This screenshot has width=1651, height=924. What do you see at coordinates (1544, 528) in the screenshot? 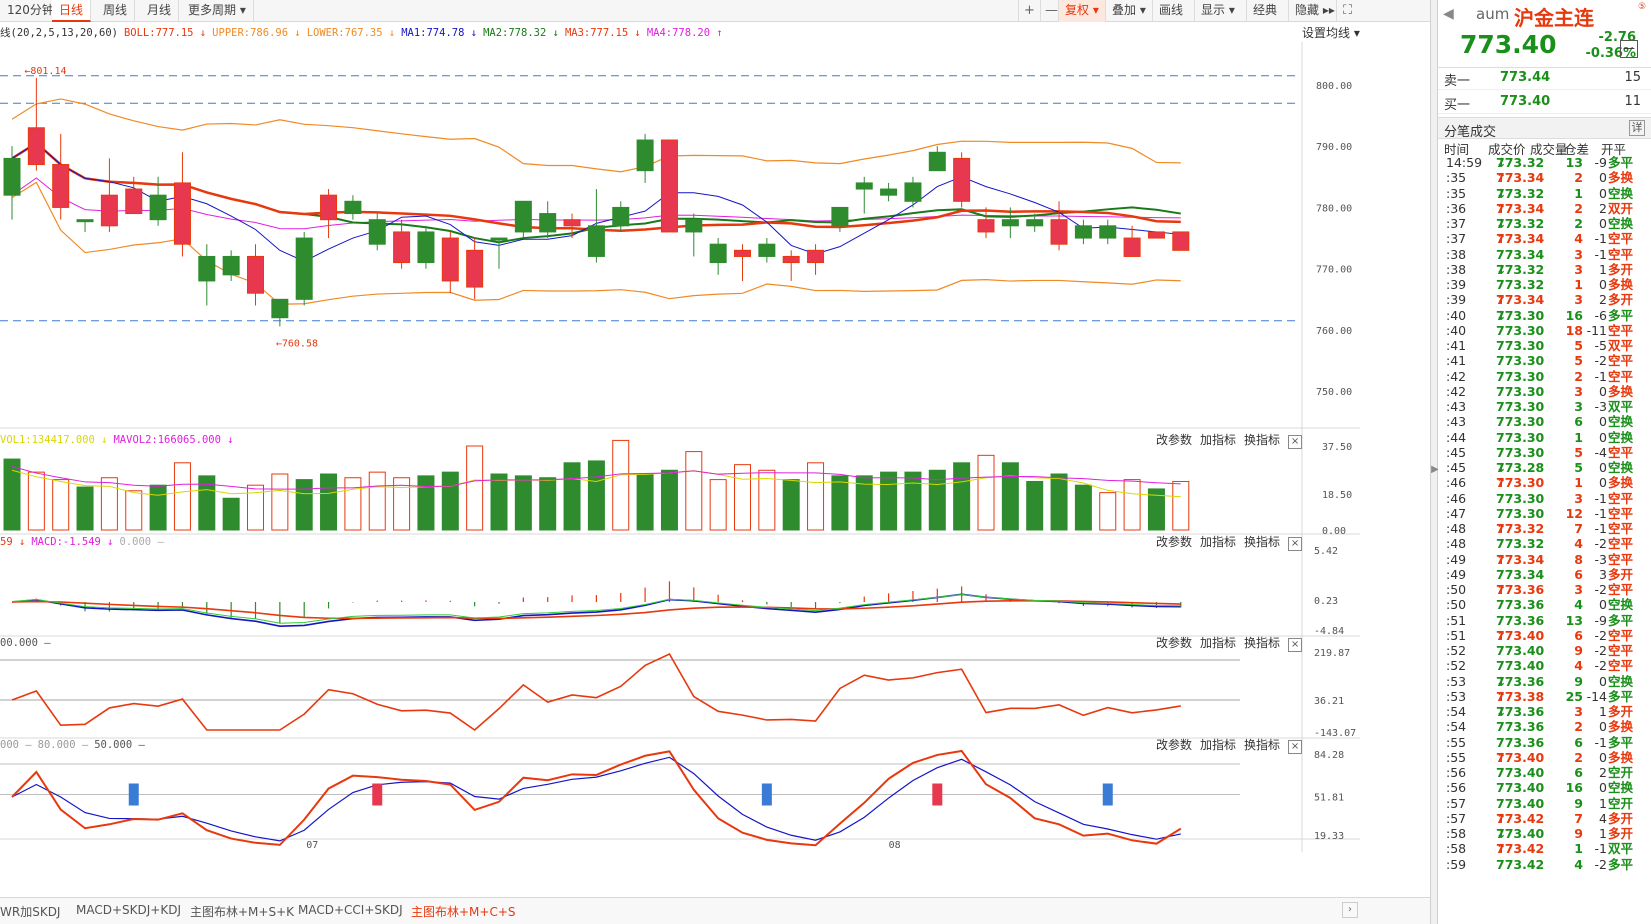
I see `tick-row: :48 773.32 ↑ 7 -1 空平` at bounding box center [1544, 528].